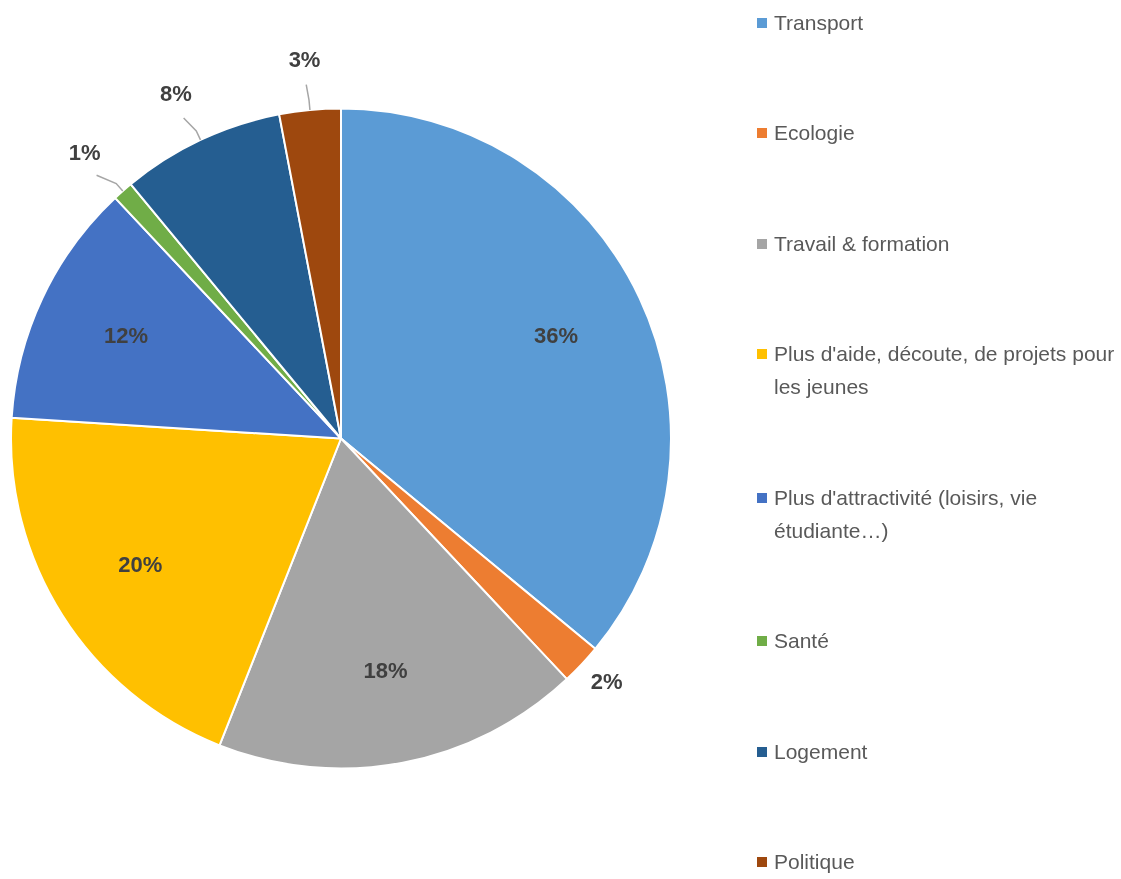 This screenshot has height=879, width=1121. What do you see at coordinates (862, 243) in the screenshot?
I see `legend-label: Travail & formation` at bounding box center [862, 243].